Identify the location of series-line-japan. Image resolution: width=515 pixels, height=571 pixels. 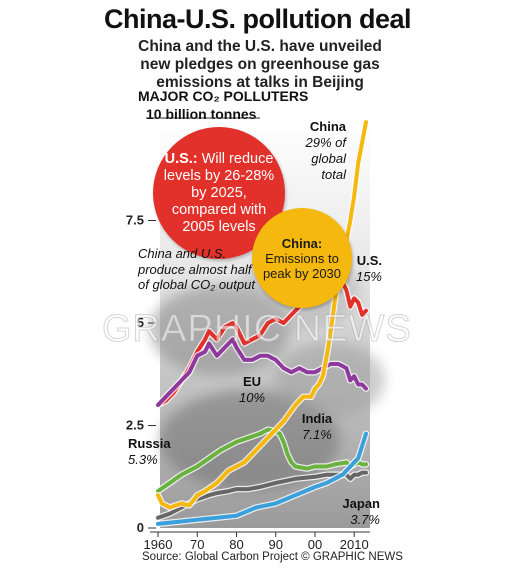
(262, 495).